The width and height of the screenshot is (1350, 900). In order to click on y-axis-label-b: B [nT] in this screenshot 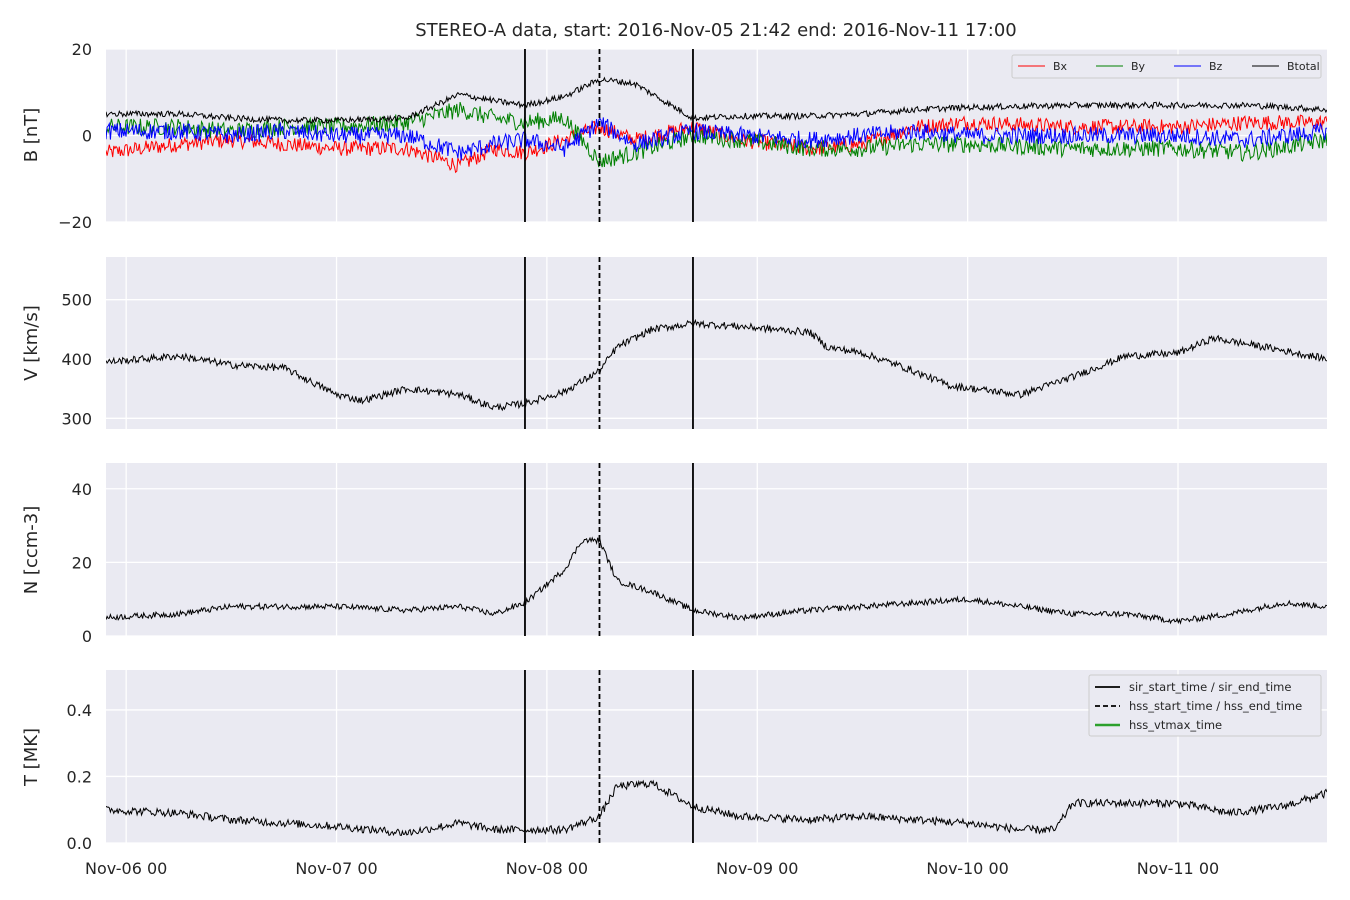, I will do `click(31, 135)`.